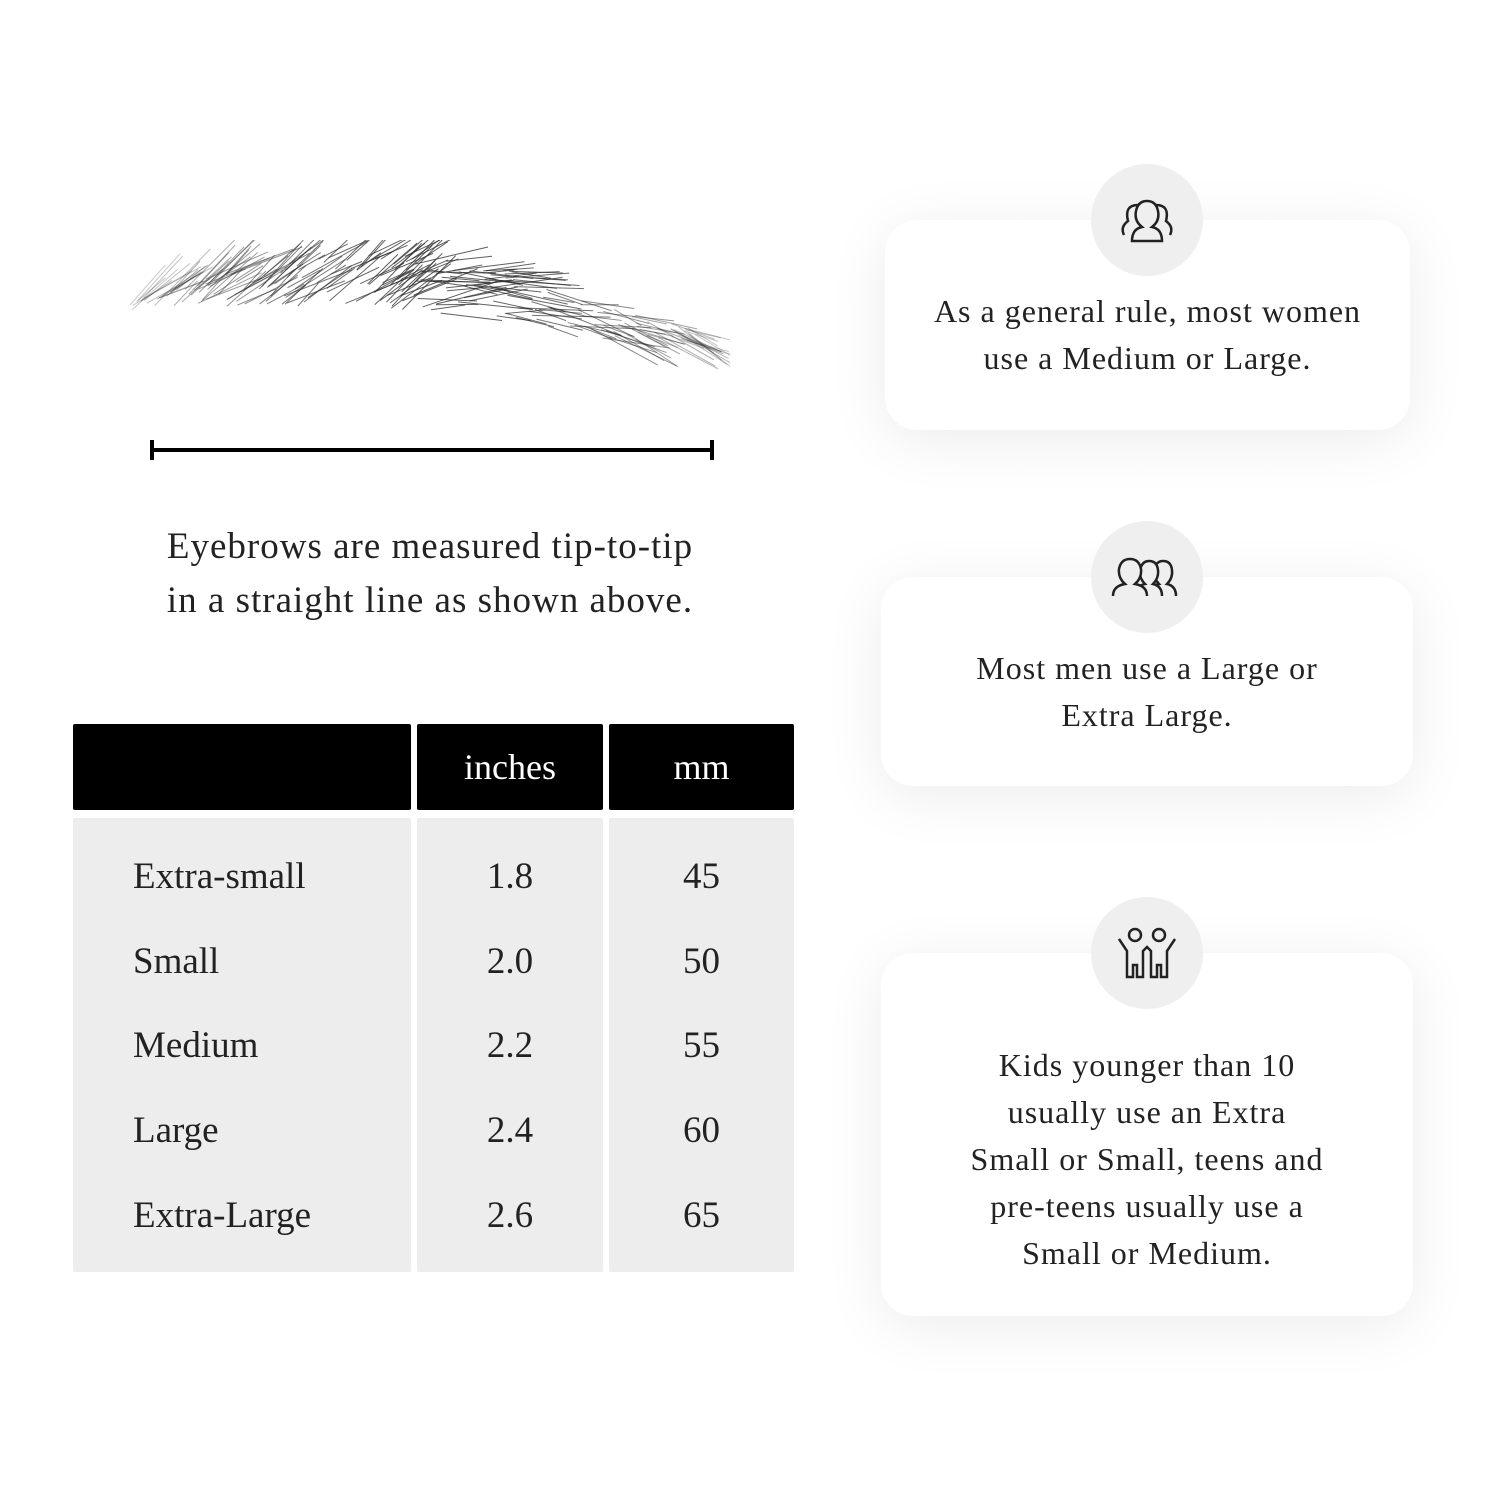  I want to click on table-cell-mm: 55, so click(701, 1045).